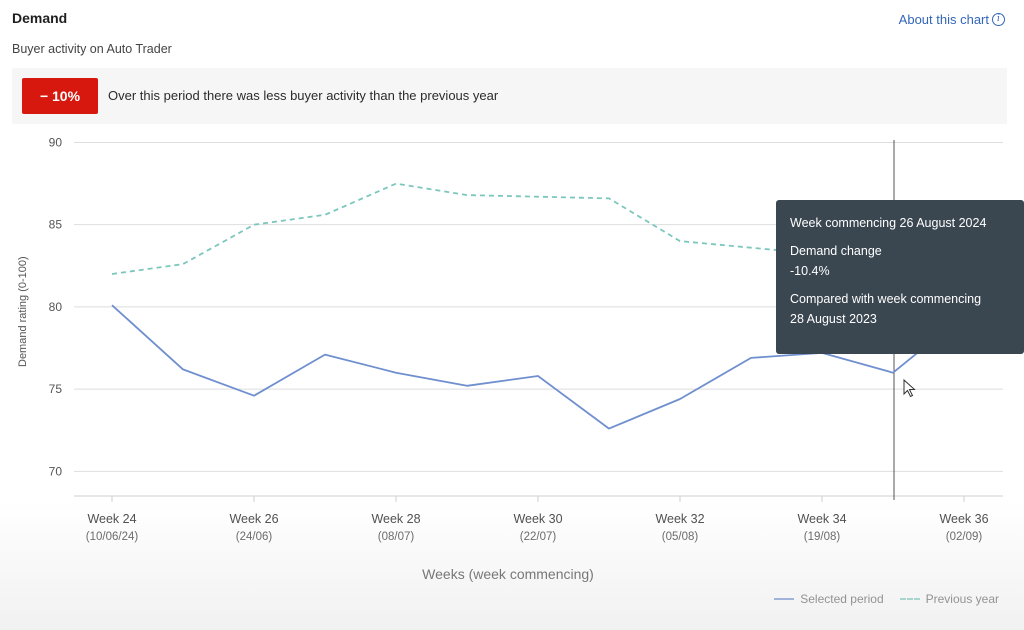 The height and width of the screenshot is (630, 1024). I want to click on mouse-cursor-icon, so click(909, 388).